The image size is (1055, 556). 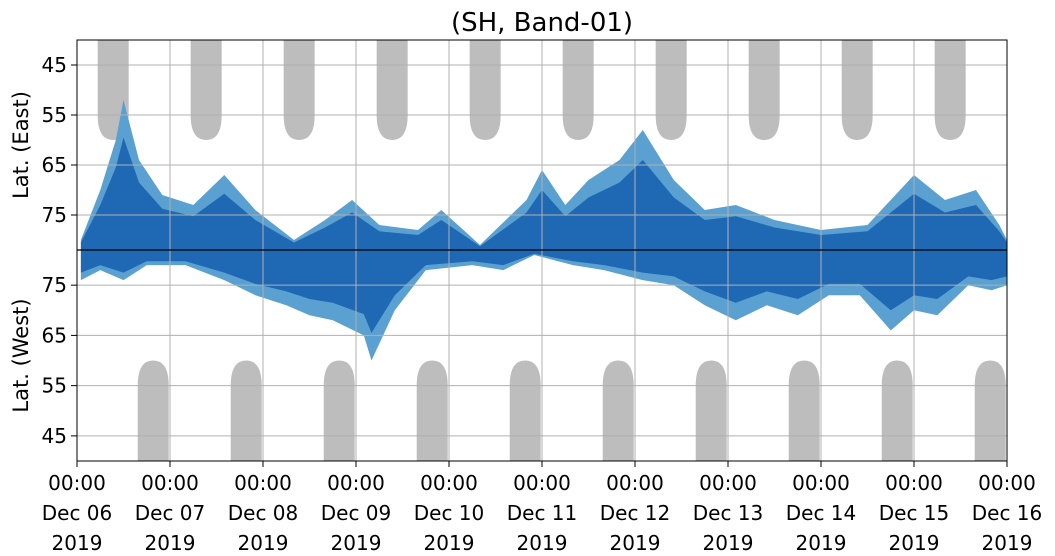 What do you see at coordinates (54, 65) in the screenshot?
I see `y-tick-label-east: 45` at bounding box center [54, 65].